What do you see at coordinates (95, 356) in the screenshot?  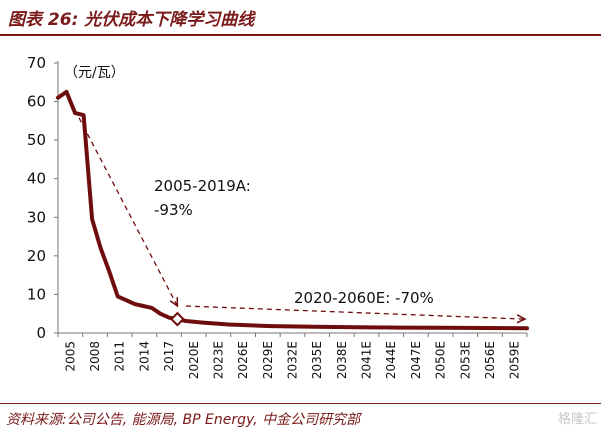 I see `x-tick-label: 2008` at bounding box center [95, 356].